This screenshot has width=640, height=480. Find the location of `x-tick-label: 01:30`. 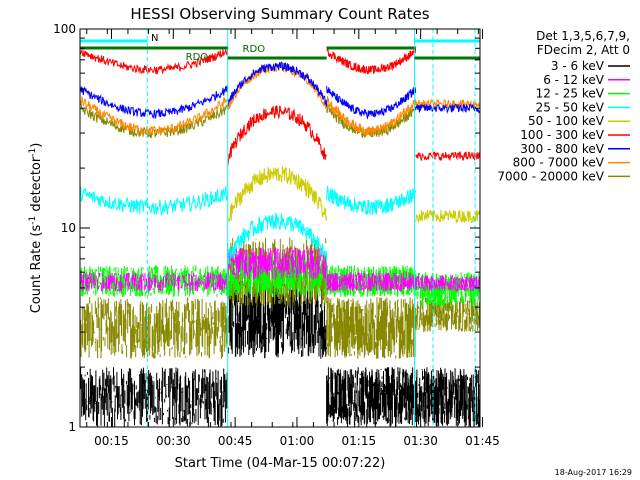

x-tick-label: 01:30 is located at coordinates (420, 441).